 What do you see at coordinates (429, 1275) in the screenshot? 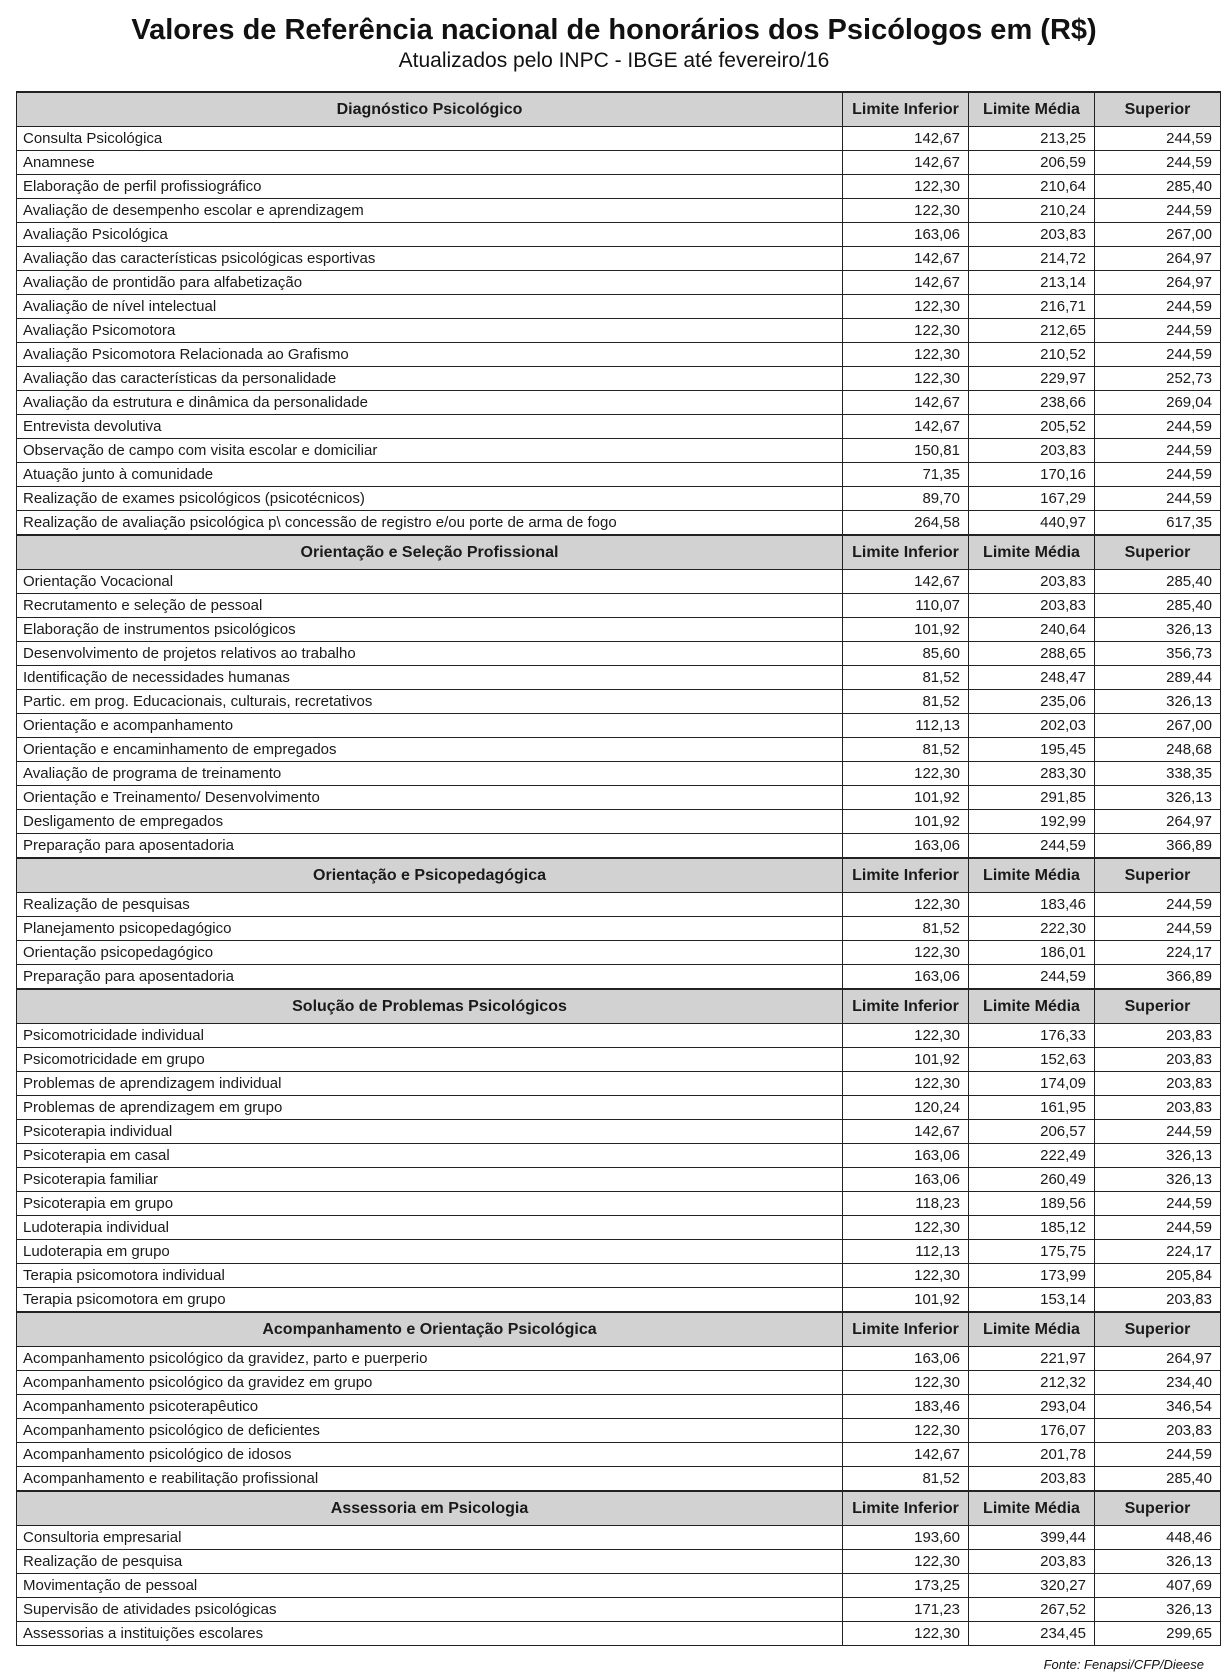
I see `service-name: Terapia psicomotora individual` at bounding box center [429, 1275].